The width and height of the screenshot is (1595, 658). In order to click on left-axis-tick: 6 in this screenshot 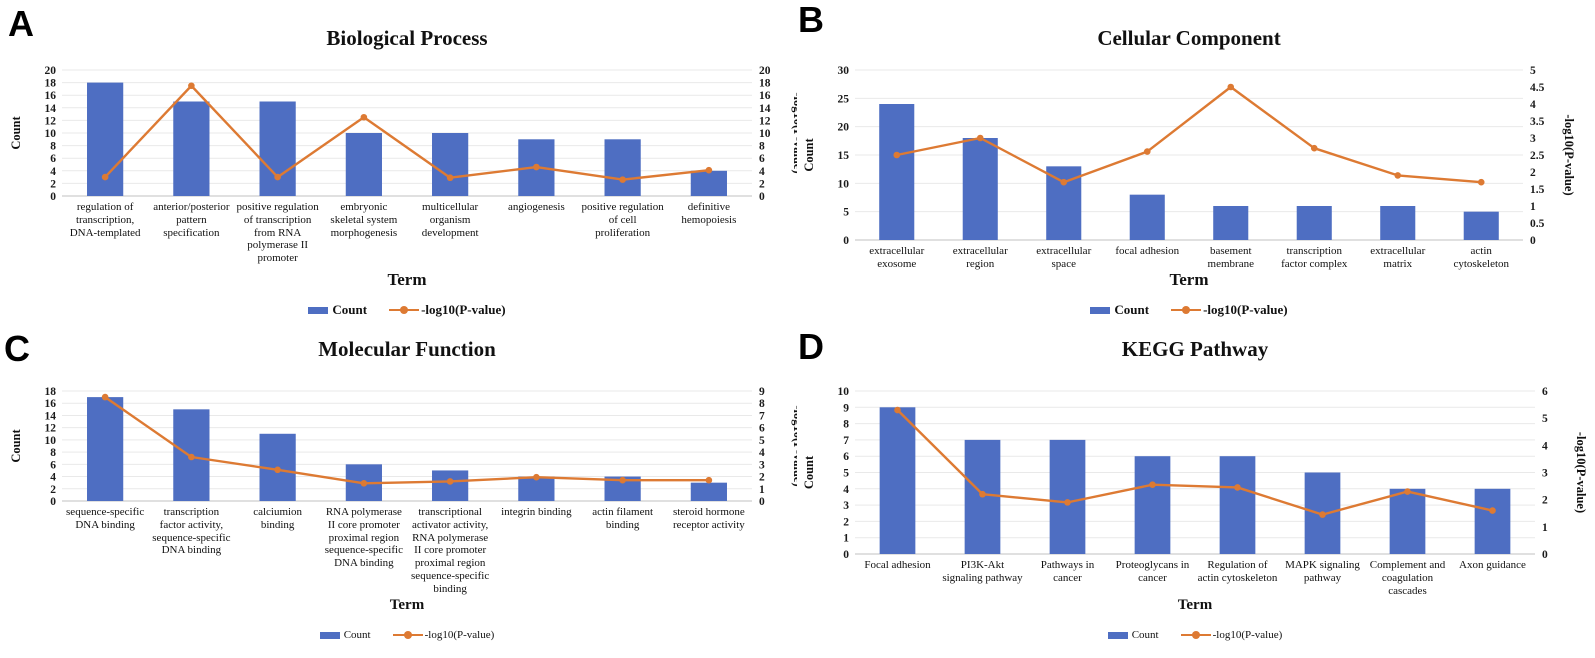, I will do `click(53, 465)`.